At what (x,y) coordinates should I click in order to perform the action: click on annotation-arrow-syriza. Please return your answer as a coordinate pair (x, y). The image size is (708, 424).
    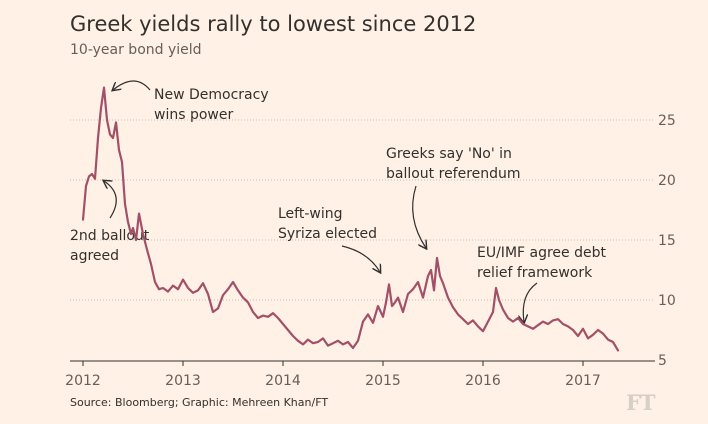
    Looking at the image, I should click on (360, 258).